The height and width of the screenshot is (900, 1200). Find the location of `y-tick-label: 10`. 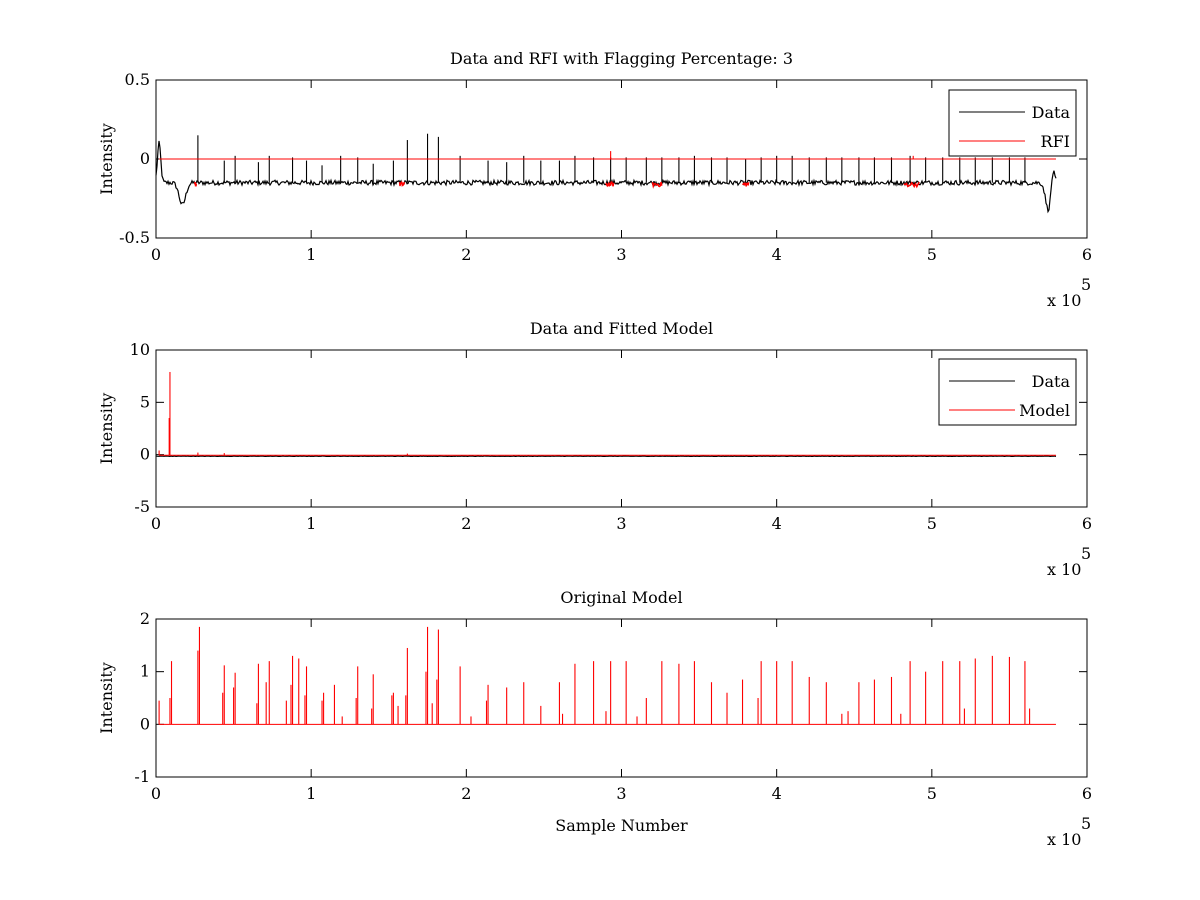

y-tick-label: 10 is located at coordinates (140, 349).